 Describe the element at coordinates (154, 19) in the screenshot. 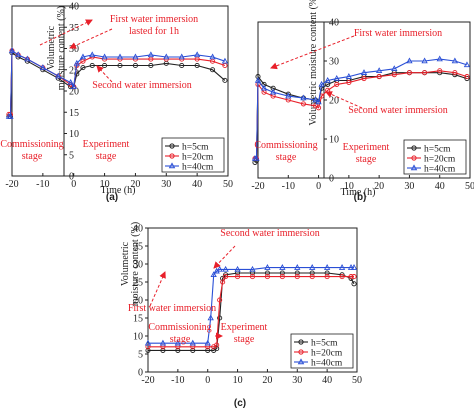

I see `annotation-first-immersion: First water immersion` at that location.